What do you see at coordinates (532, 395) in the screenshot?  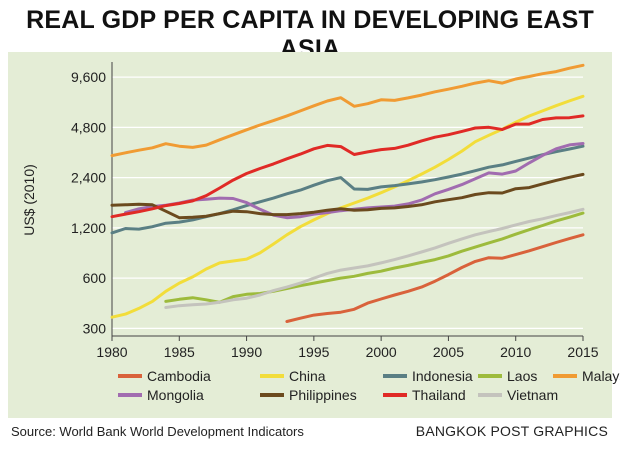 I see `legend-label: Vietnam` at bounding box center [532, 395].